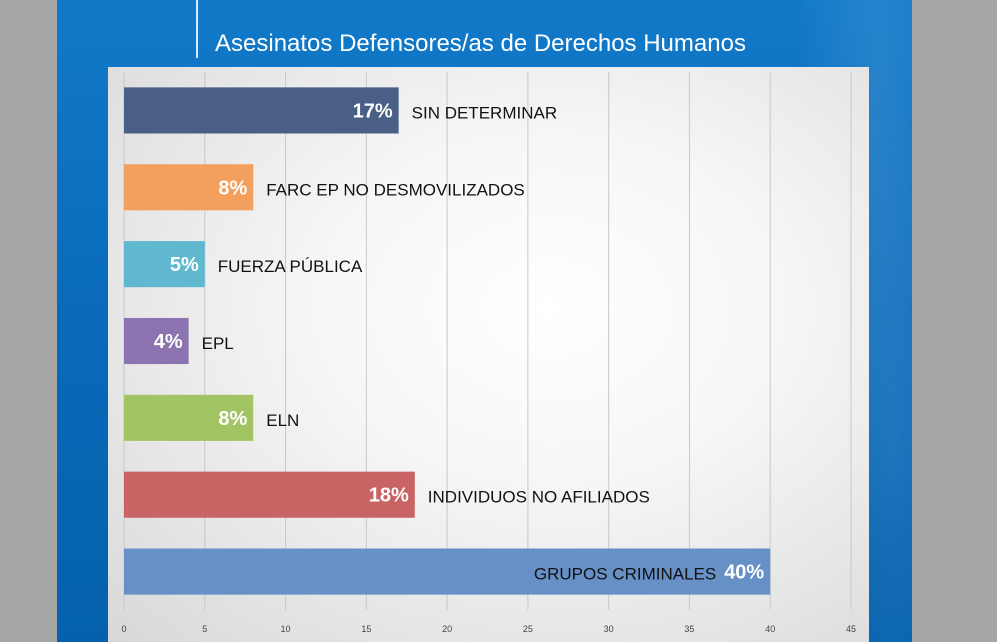  Describe the element at coordinates (625, 574) in the screenshot. I see `category-label: GRUPOS CRIMINALES` at that location.